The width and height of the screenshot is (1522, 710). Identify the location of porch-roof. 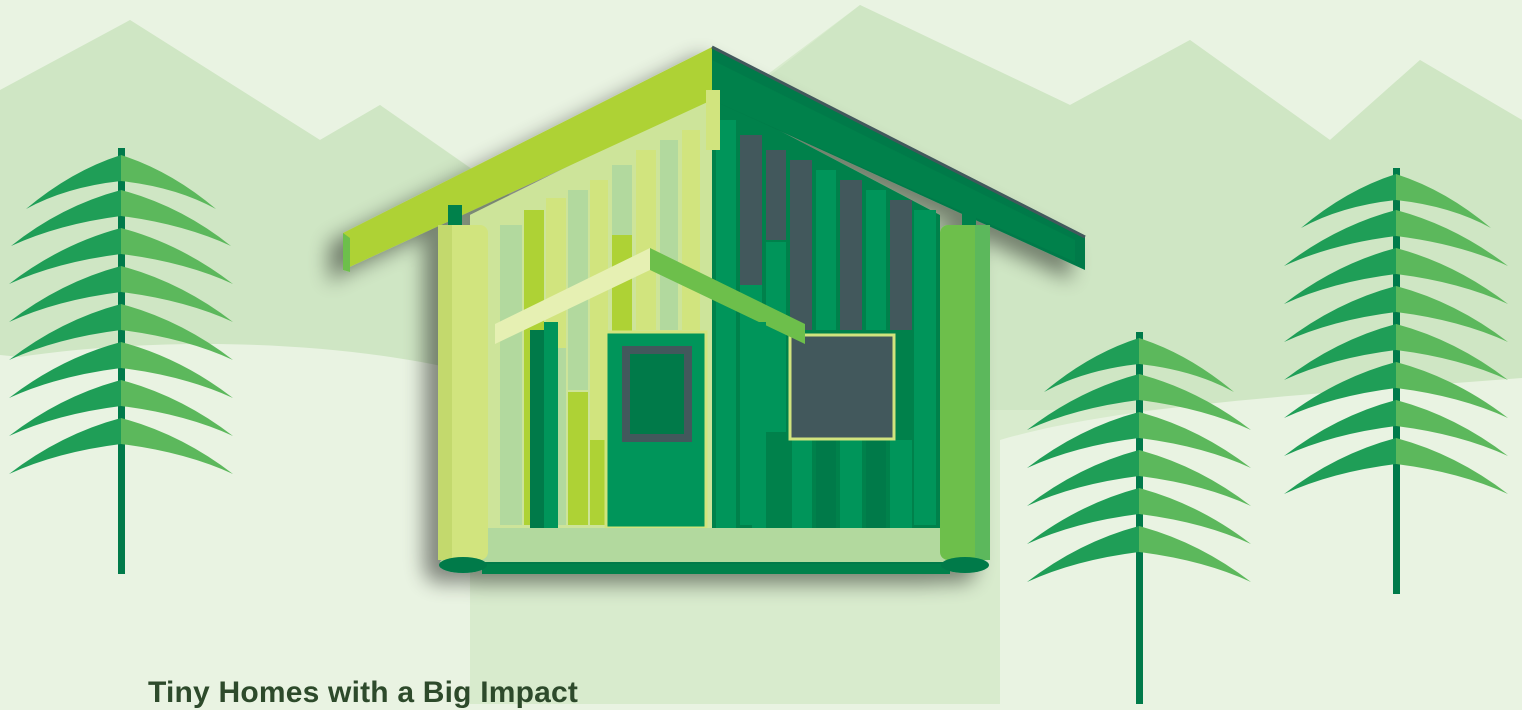
(650, 399).